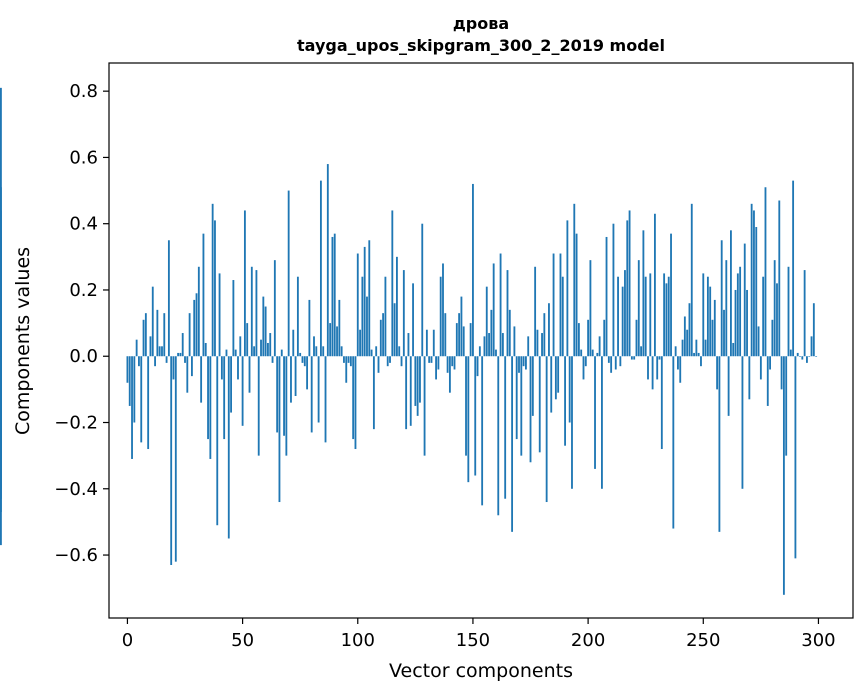 This screenshot has width=867, height=696. What do you see at coordinates (473, 640) in the screenshot?
I see `x-tick-label-3: 150` at bounding box center [473, 640].